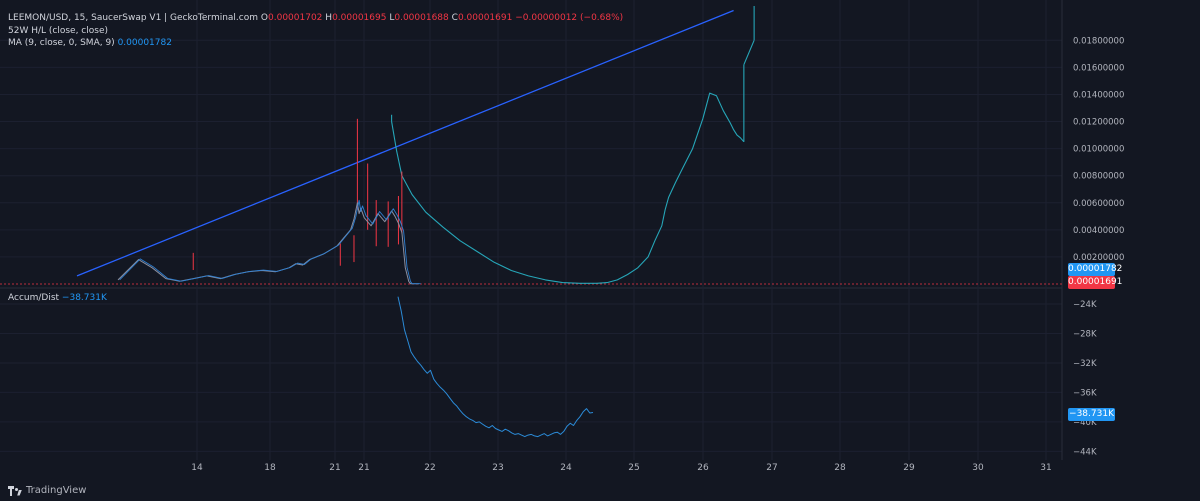  I want to click on ad-tick-label: −32K, so click(1085, 364).